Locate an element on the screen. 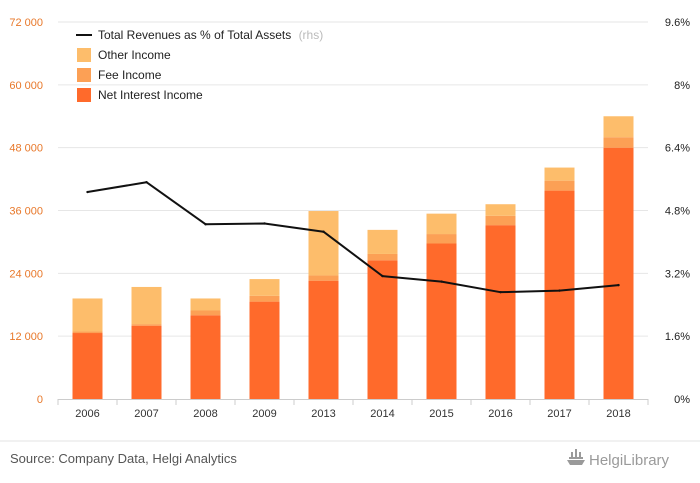 The image size is (700, 483). y-right-tick-label: 8% is located at coordinates (682, 86).